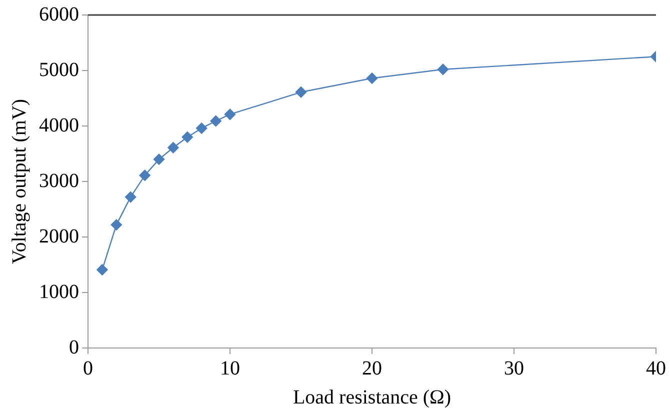 Image resolution: width=670 pixels, height=414 pixels. Describe the element at coordinates (19, 181) in the screenshot. I see `y-axis-title: Voltage output (mV)` at that location.